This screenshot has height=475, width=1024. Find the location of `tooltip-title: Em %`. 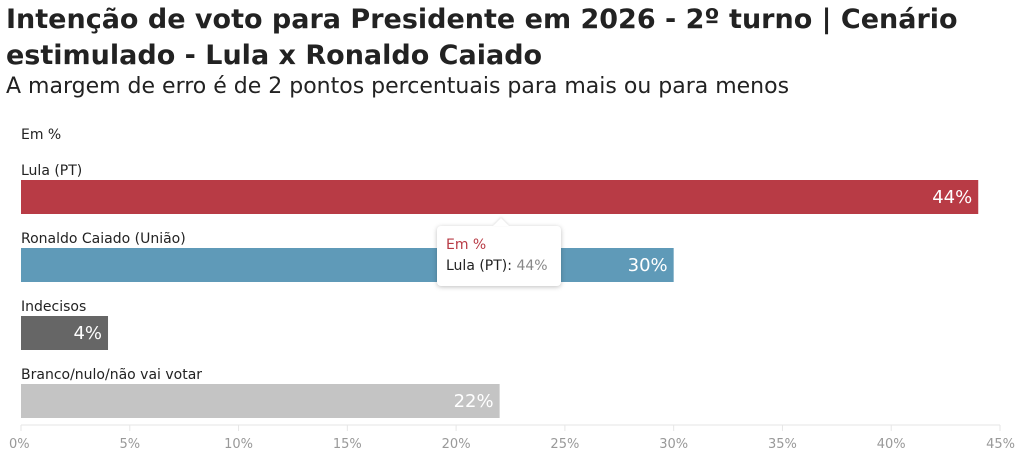

tooltip-title: Em % is located at coordinates (466, 245).